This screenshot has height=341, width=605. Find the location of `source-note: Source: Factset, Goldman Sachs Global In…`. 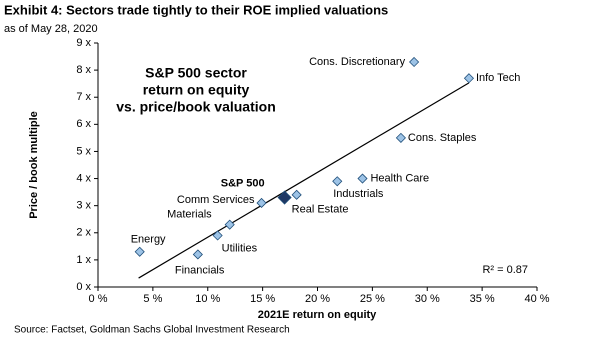

source-note: Source: Factset, Goldman Sachs Global In… is located at coordinates (152, 330).